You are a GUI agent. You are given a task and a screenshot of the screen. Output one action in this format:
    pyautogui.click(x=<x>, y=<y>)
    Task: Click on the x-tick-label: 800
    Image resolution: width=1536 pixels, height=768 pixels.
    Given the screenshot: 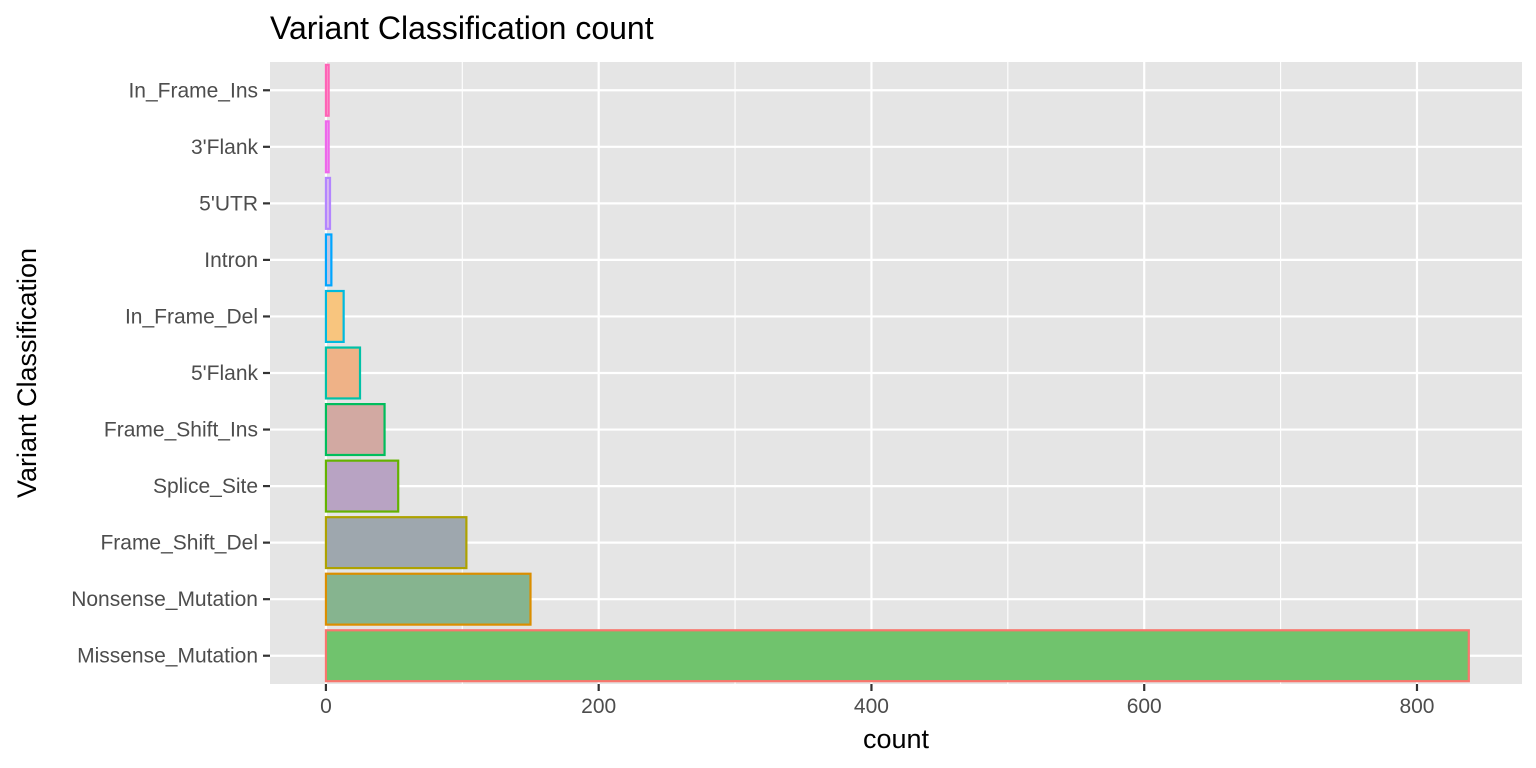 What is the action you would take?
    pyautogui.click(x=1416, y=706)
    